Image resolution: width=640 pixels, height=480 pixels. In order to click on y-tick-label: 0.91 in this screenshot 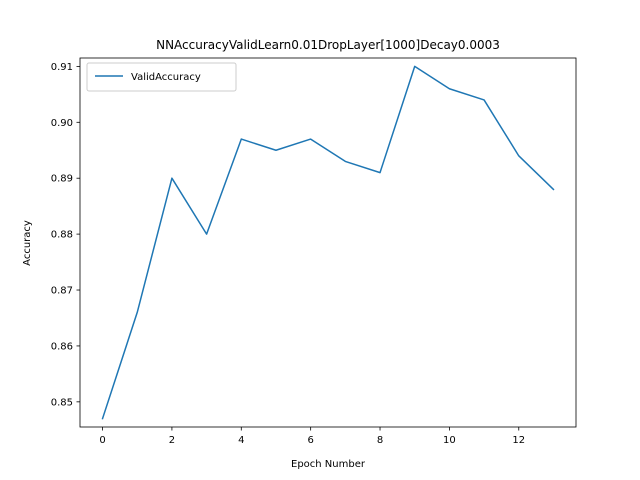, I will do `click(62, 67)`.